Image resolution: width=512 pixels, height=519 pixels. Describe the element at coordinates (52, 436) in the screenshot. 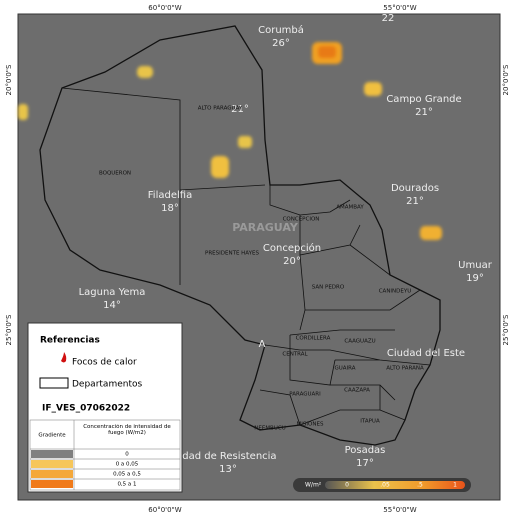

I see `table-header: Gradiente` at that location.